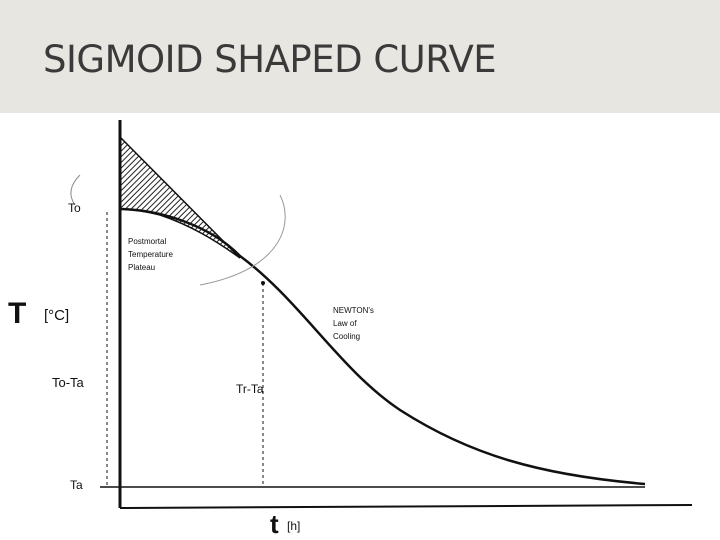 Image resolution: width=720 pixels, height=540 pixels. I want to click on x-axis-symbol: t, so click(274, 524).